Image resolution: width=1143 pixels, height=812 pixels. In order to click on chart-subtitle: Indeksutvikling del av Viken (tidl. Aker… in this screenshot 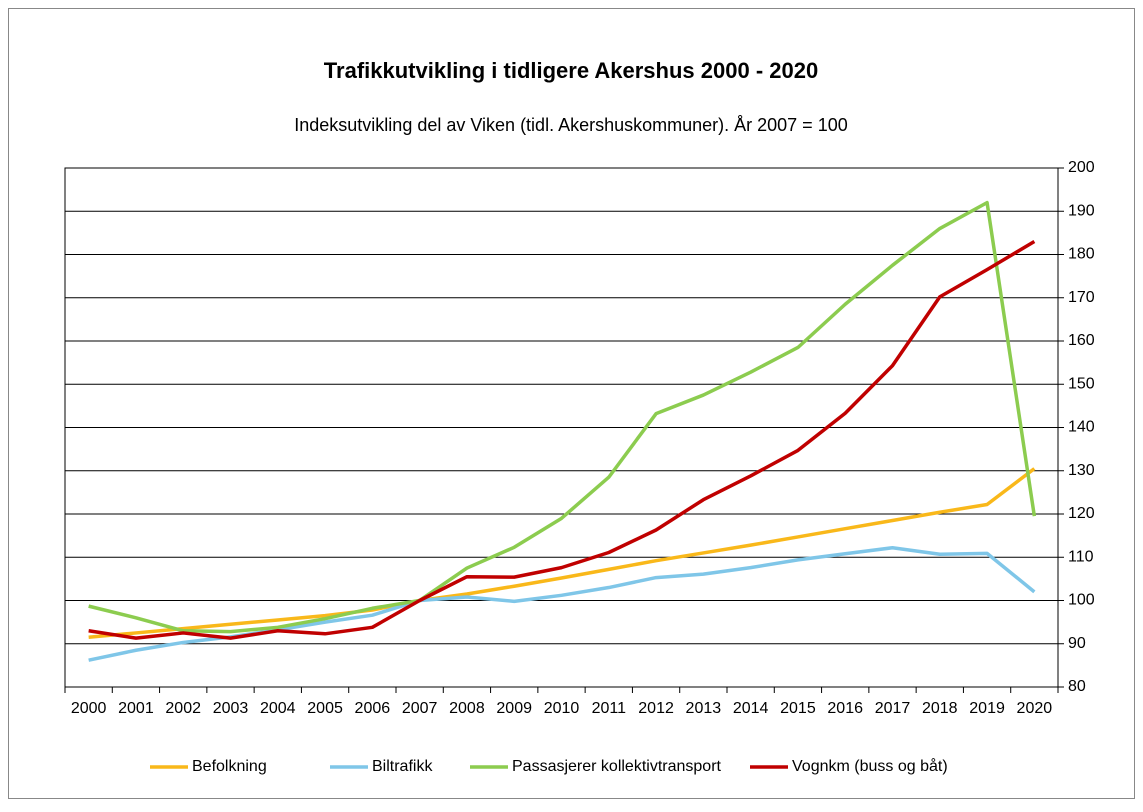, I will do `click(570, 125)`.